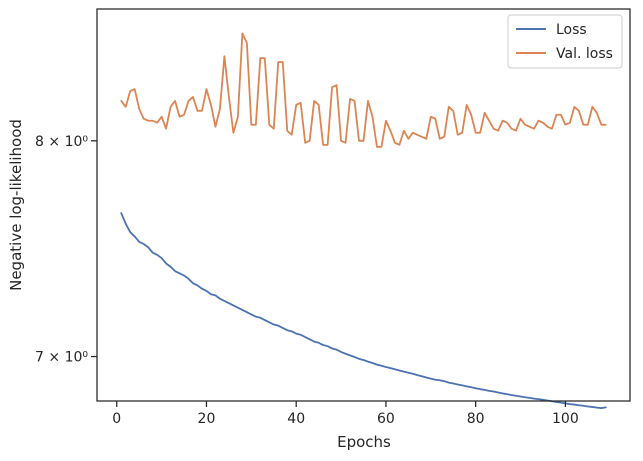 This screenshot has height=461, width=643. What do you see at coordinates (61, 358) in the screenshot?
I see `y-tick-label: 7 × 10⁰` at bounding box center [61, 358].